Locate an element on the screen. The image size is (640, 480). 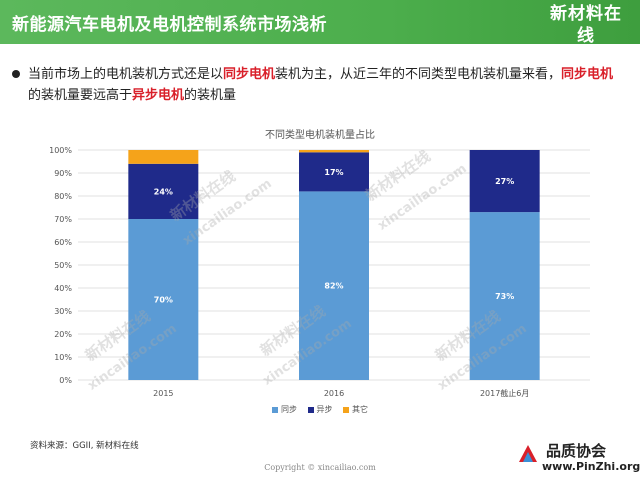
x-tick-label: 2015 is located at coordinates (163, 393).